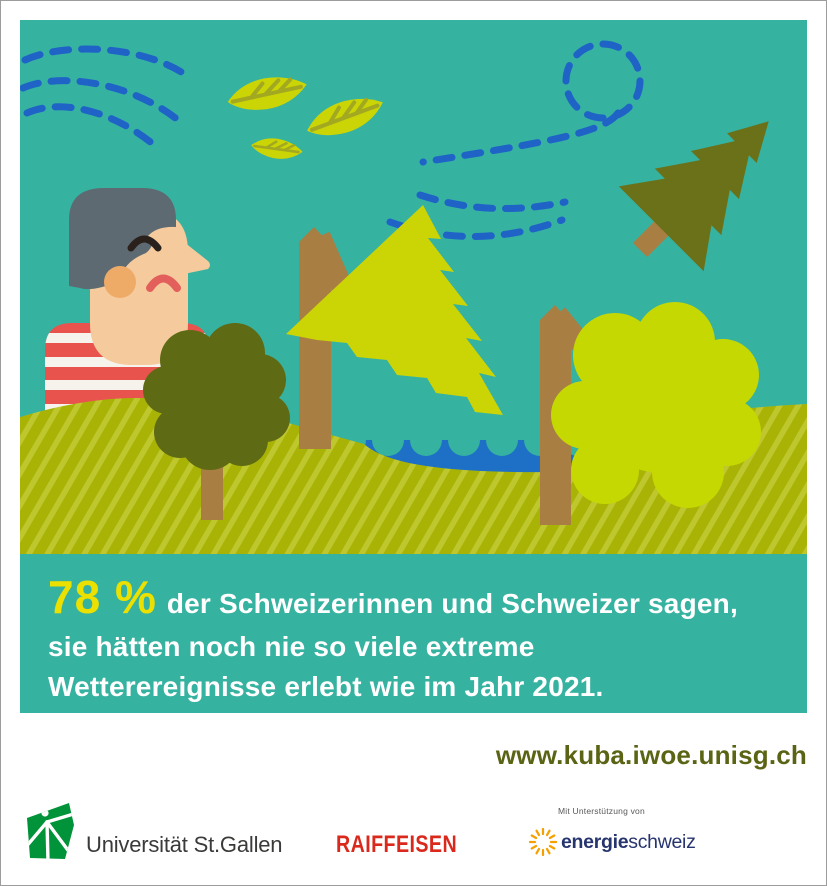 The height and width of the screenshot is (886, 827). I want to click on man-cheek, so click(120, 282).